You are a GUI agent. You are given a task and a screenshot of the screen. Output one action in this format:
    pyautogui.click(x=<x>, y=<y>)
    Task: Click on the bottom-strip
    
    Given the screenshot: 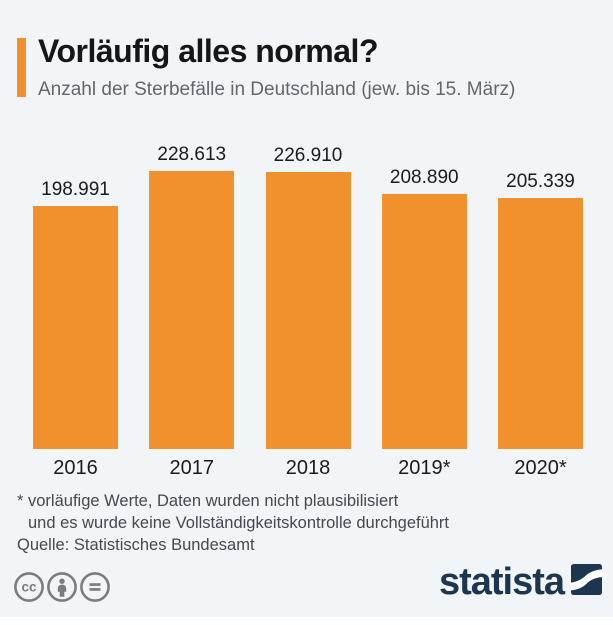 What is the action you would take?
    pyautogui.click(x=306, y=621)
    